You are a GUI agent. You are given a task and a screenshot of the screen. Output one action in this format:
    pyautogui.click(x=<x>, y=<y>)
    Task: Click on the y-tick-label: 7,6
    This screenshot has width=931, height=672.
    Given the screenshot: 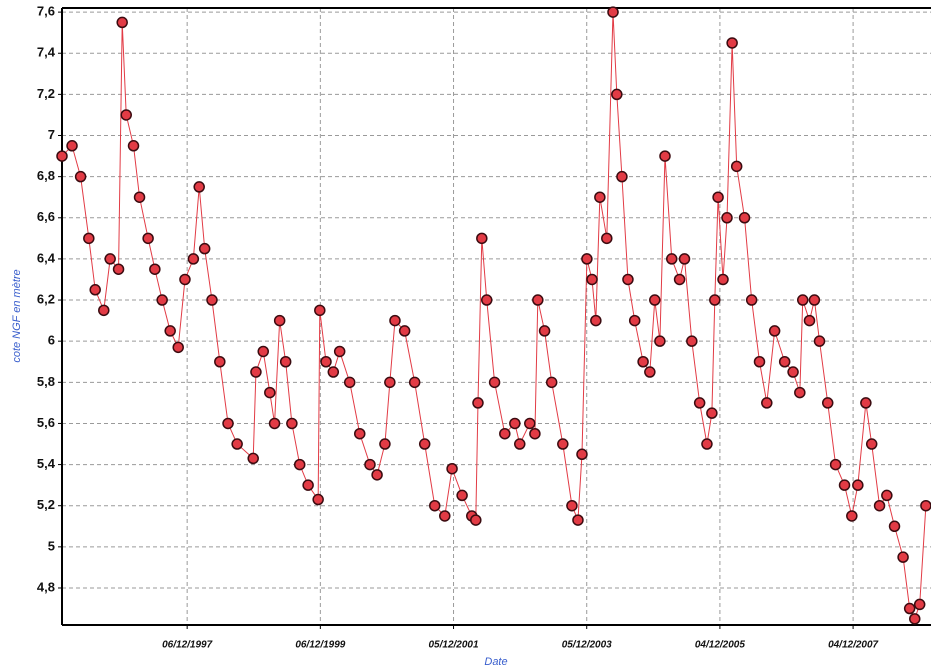 What is the action you would take?
    pyautogui.click(x=46, y=11)
    